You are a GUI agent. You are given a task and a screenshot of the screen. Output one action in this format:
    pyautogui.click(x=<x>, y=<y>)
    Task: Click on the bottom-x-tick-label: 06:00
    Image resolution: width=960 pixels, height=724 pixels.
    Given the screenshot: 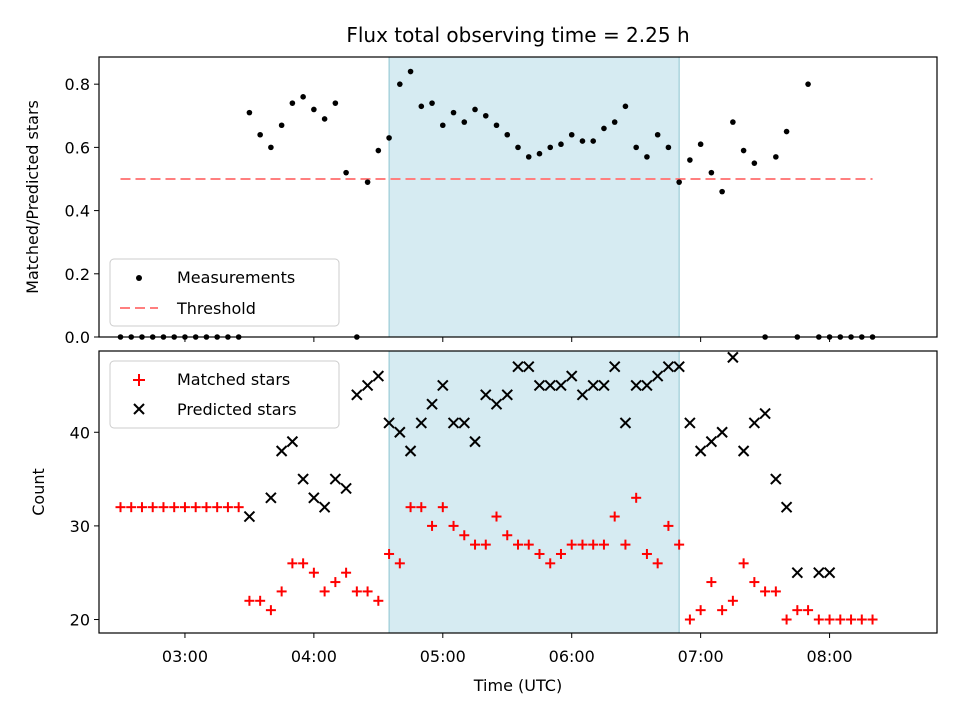 What is the action you would take?
    pyautogui.click(x=572, y=656)
    